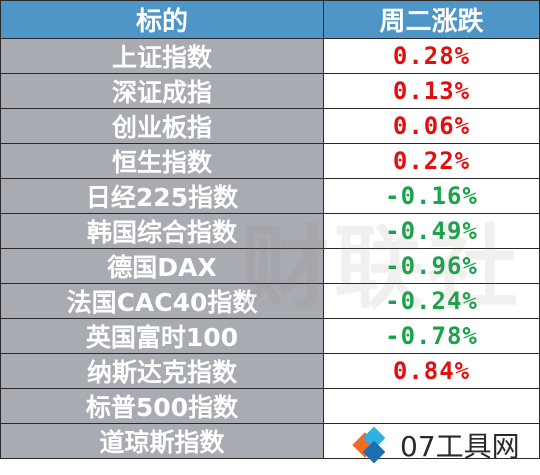  I want to click on index-name: 纳斯达克指数, so click(162, 371).